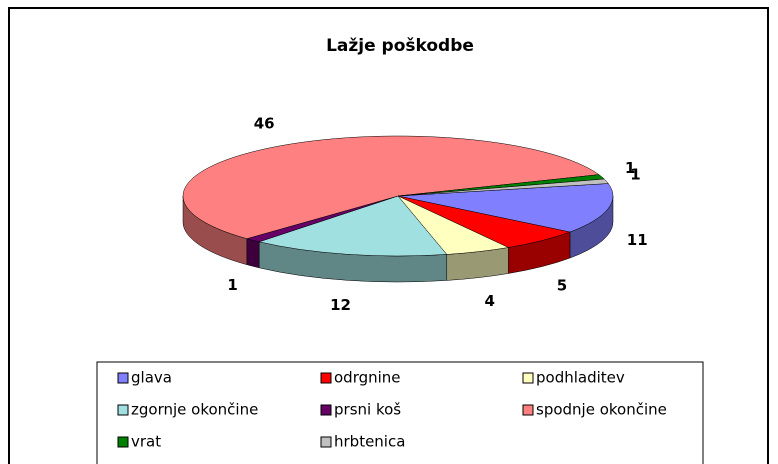 The image size is (778, 464). Describe the element at coordinates (253, 253) in the screenshot. I see `pie-slice-side` at that location.